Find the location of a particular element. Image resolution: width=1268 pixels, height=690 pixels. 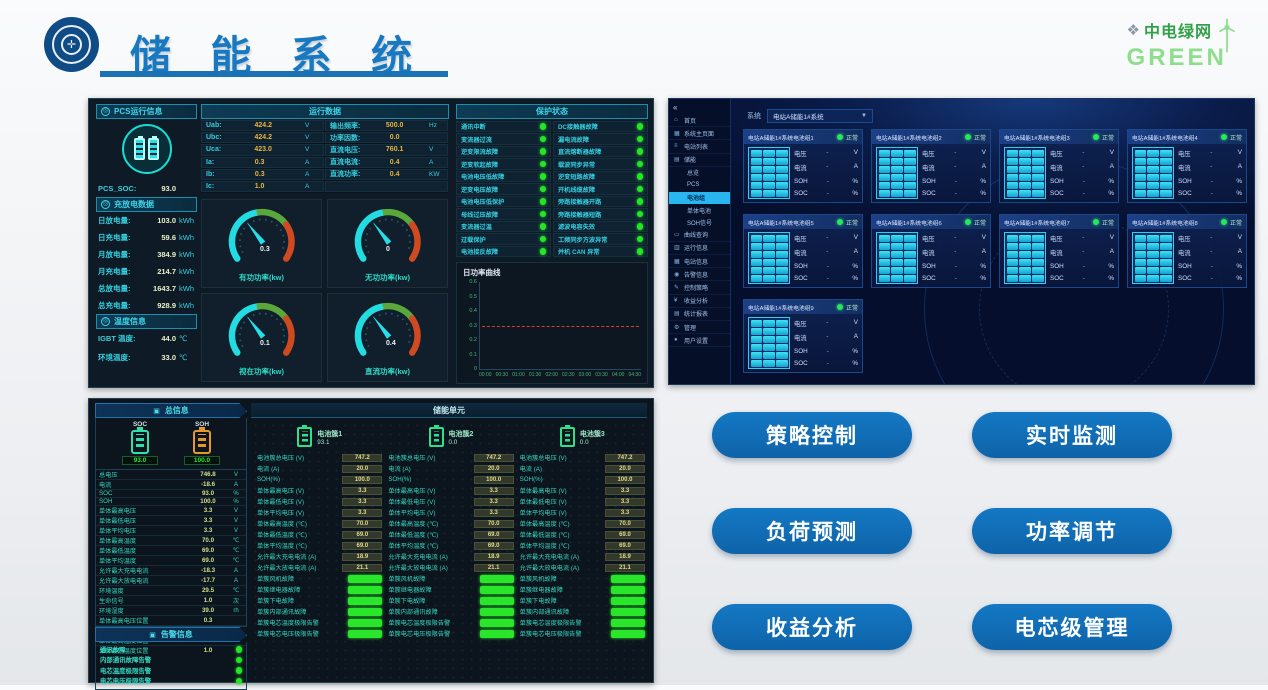

energy-row: 总充电量: 928.9 kWh is located at coordinates (146, 305).